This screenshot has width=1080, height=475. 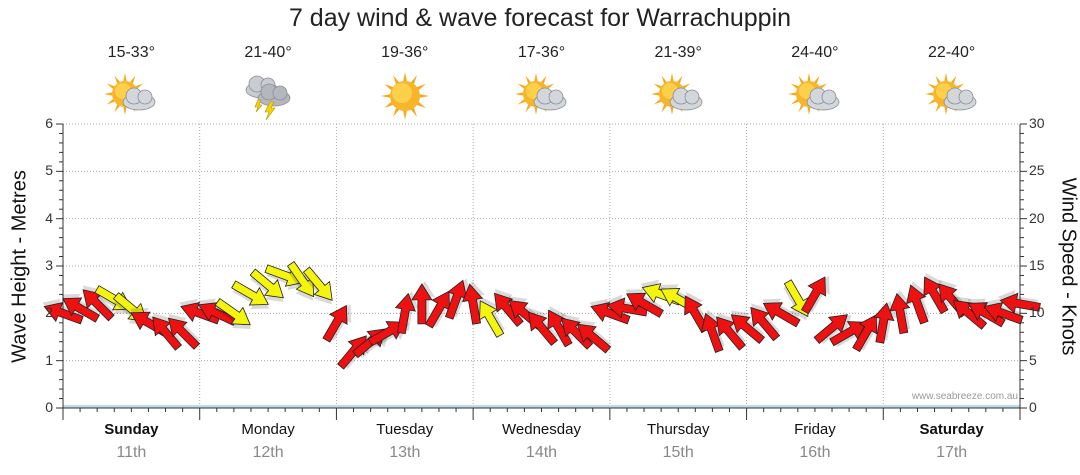 I want to click on day-name: Tuesday, so click(x=405, y=429).